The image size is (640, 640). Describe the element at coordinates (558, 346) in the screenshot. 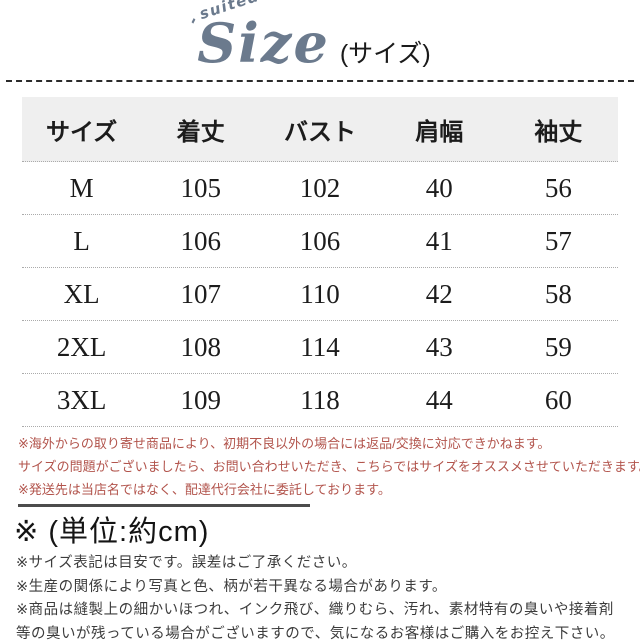

I see `sleeve-value: 59` at that location.